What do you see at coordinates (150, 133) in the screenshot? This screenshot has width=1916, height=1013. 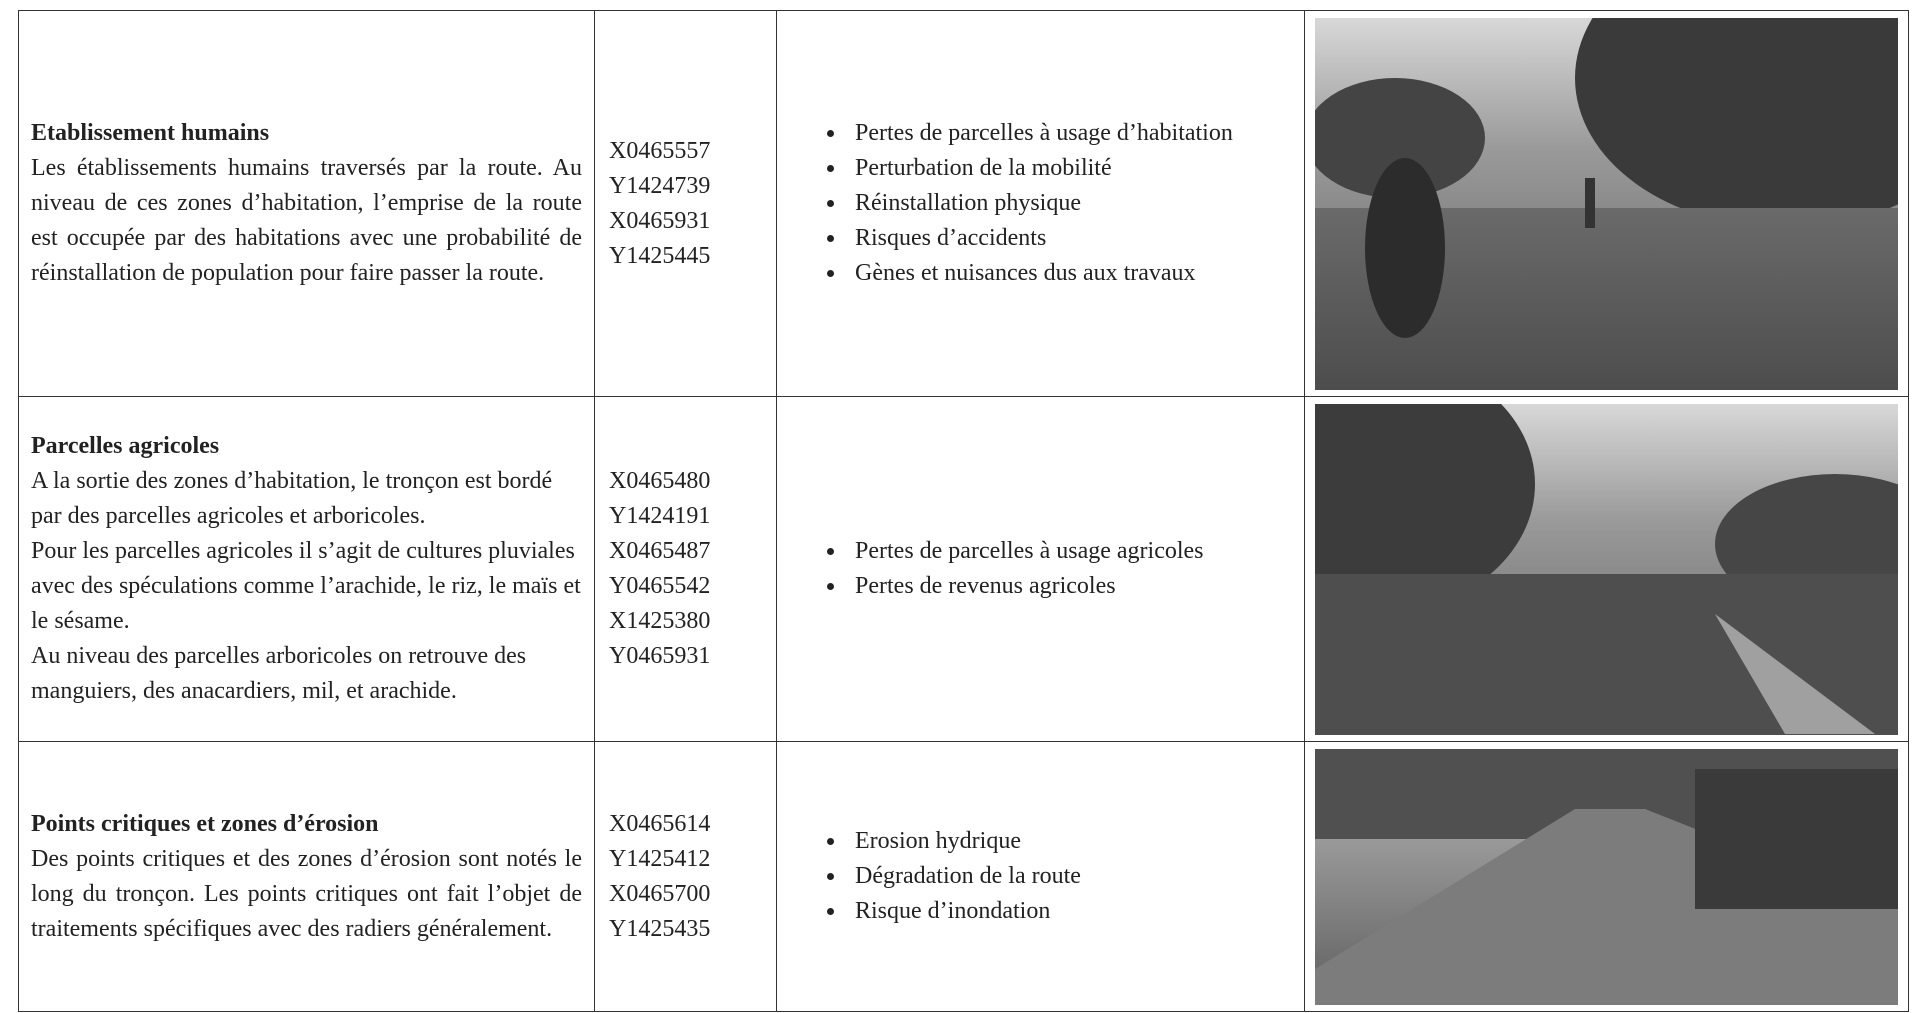 I see `row-title: Etablissement humains` at bounding box center [150, 133].